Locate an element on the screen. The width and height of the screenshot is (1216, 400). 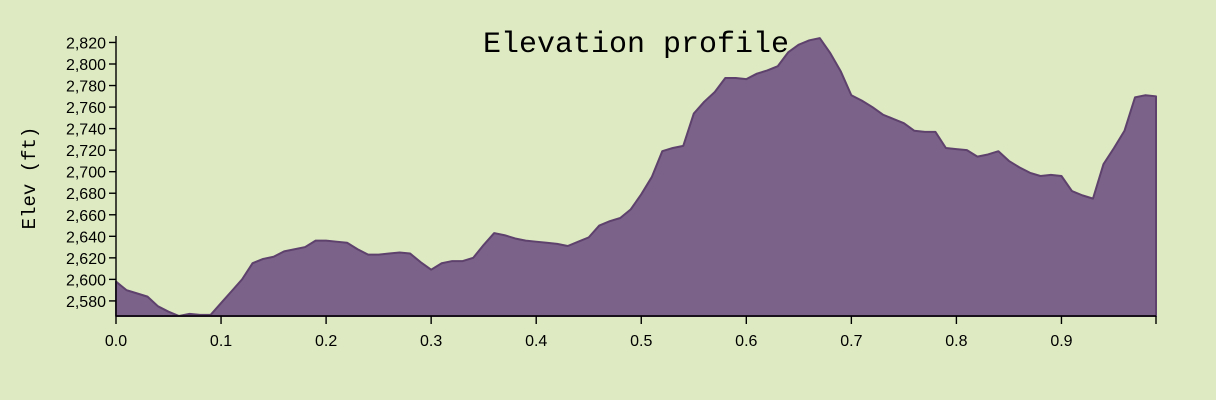
x-tick-label: 0.8 is located at coordinates (956, 341).